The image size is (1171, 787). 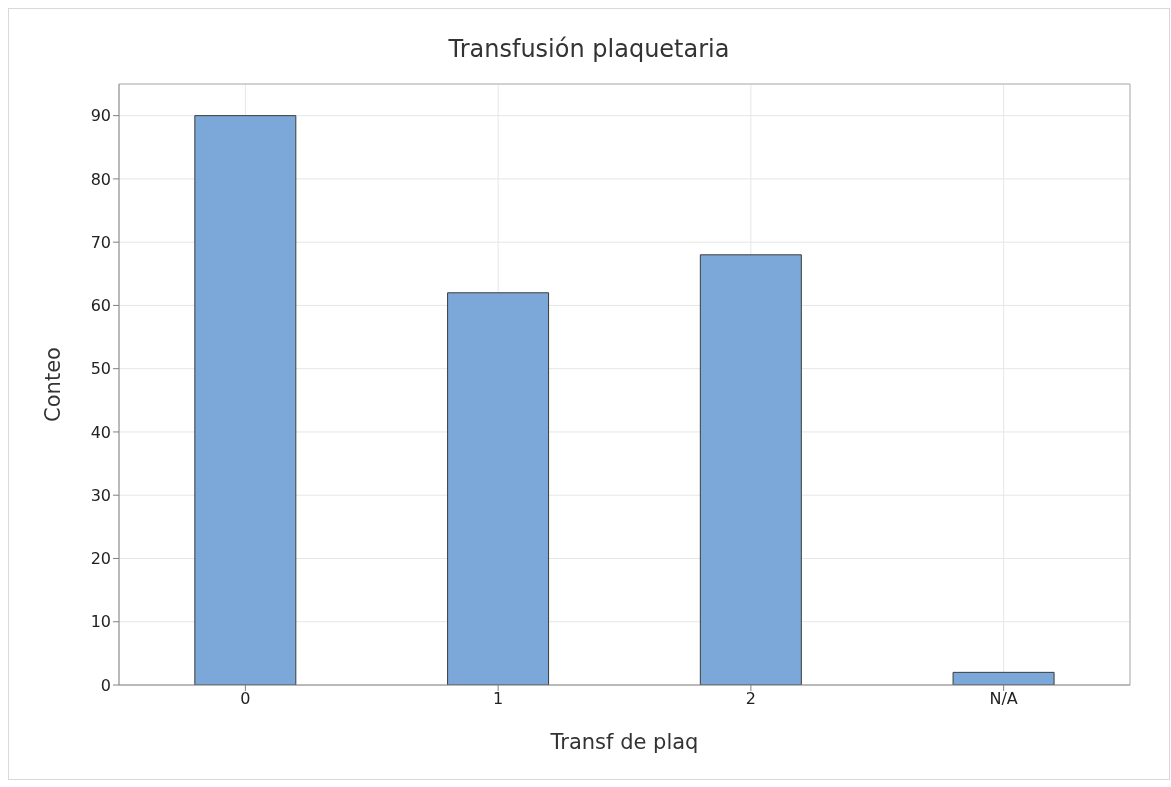 What do you see at coordinates (100, 306) in the screenshot?
I see `y-tick-label: 60` at bounding box center [100, 306].